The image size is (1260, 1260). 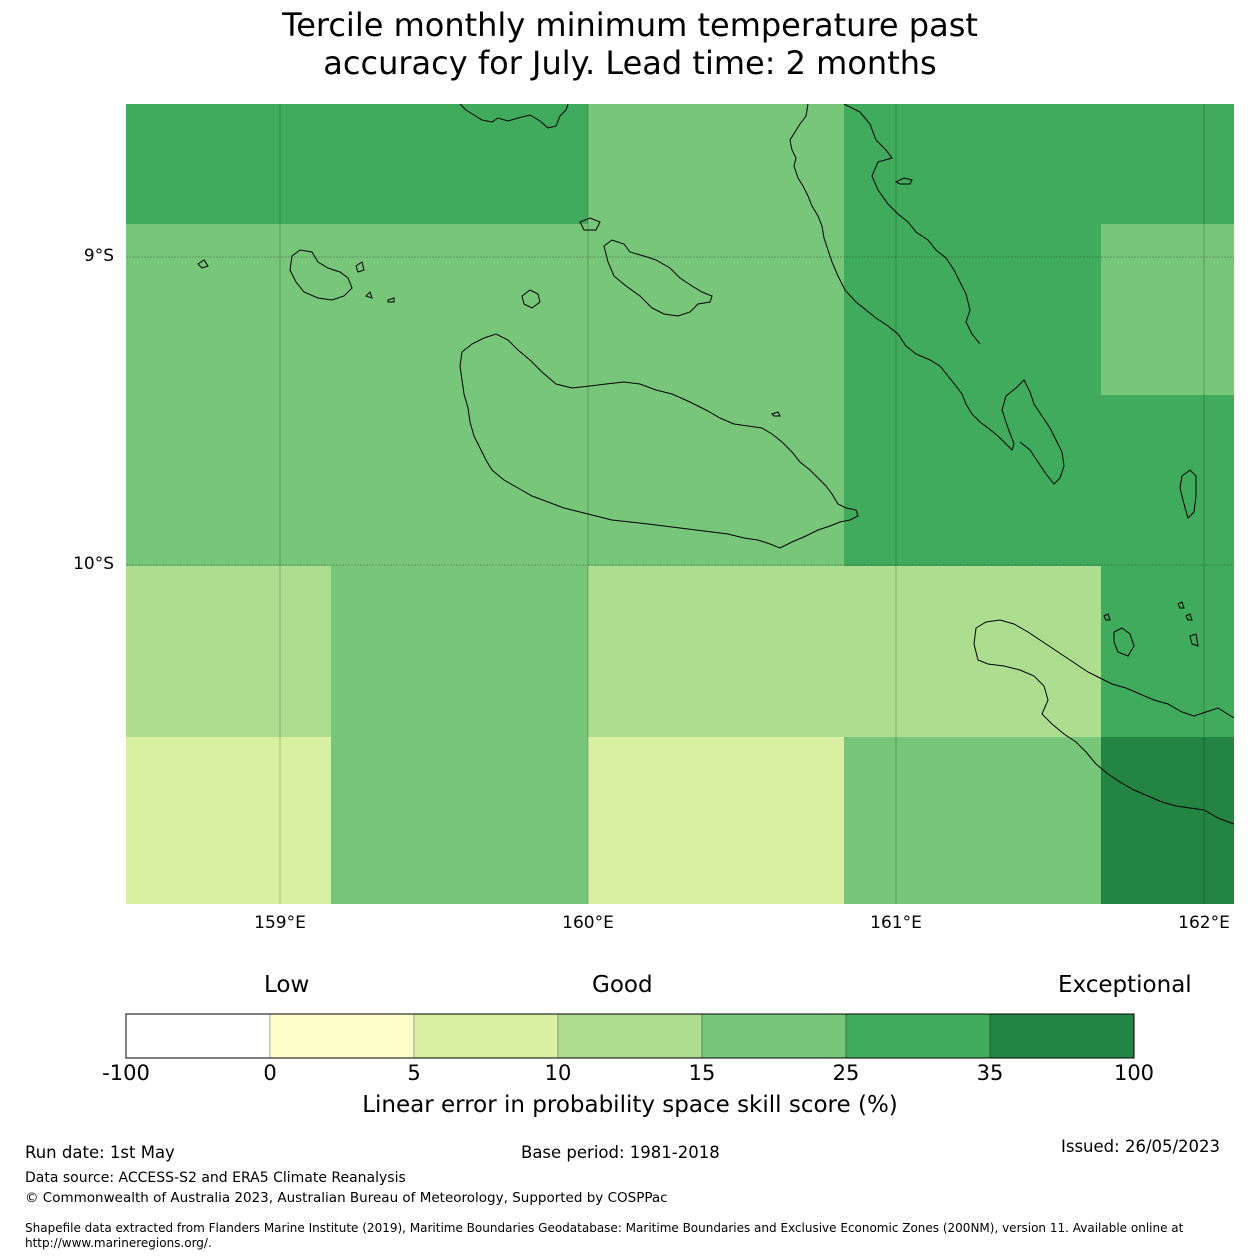 I want to click on colorbar-tick: 5, so click(x=414, y=1073).